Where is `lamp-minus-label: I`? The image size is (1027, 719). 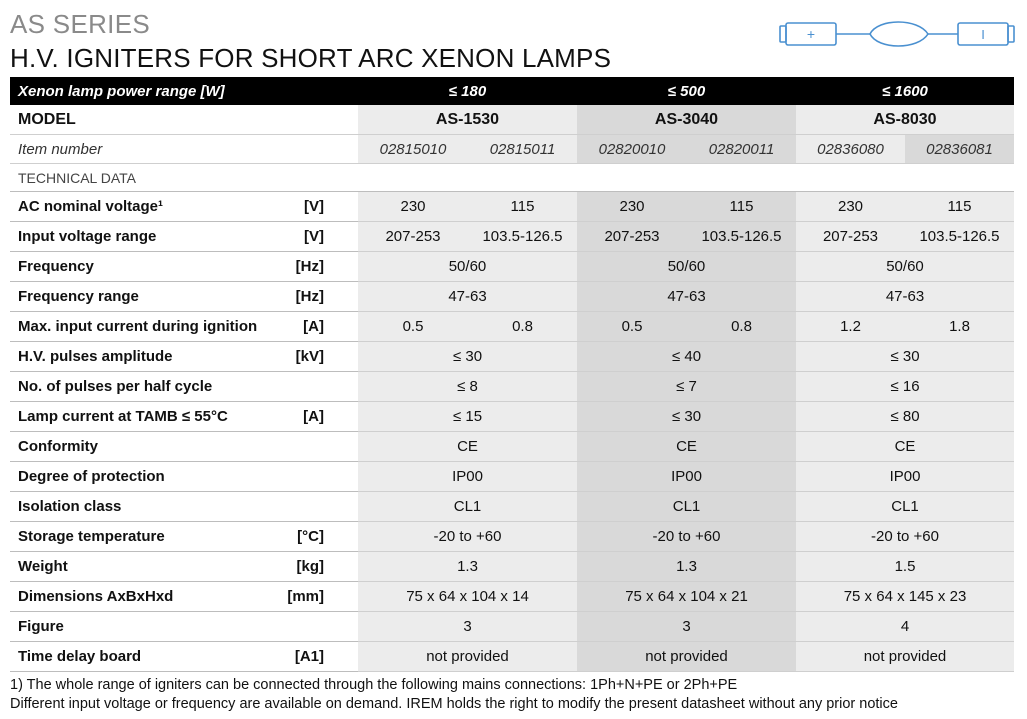
lamp-minus-label: I is located at coordinates (983, 34).